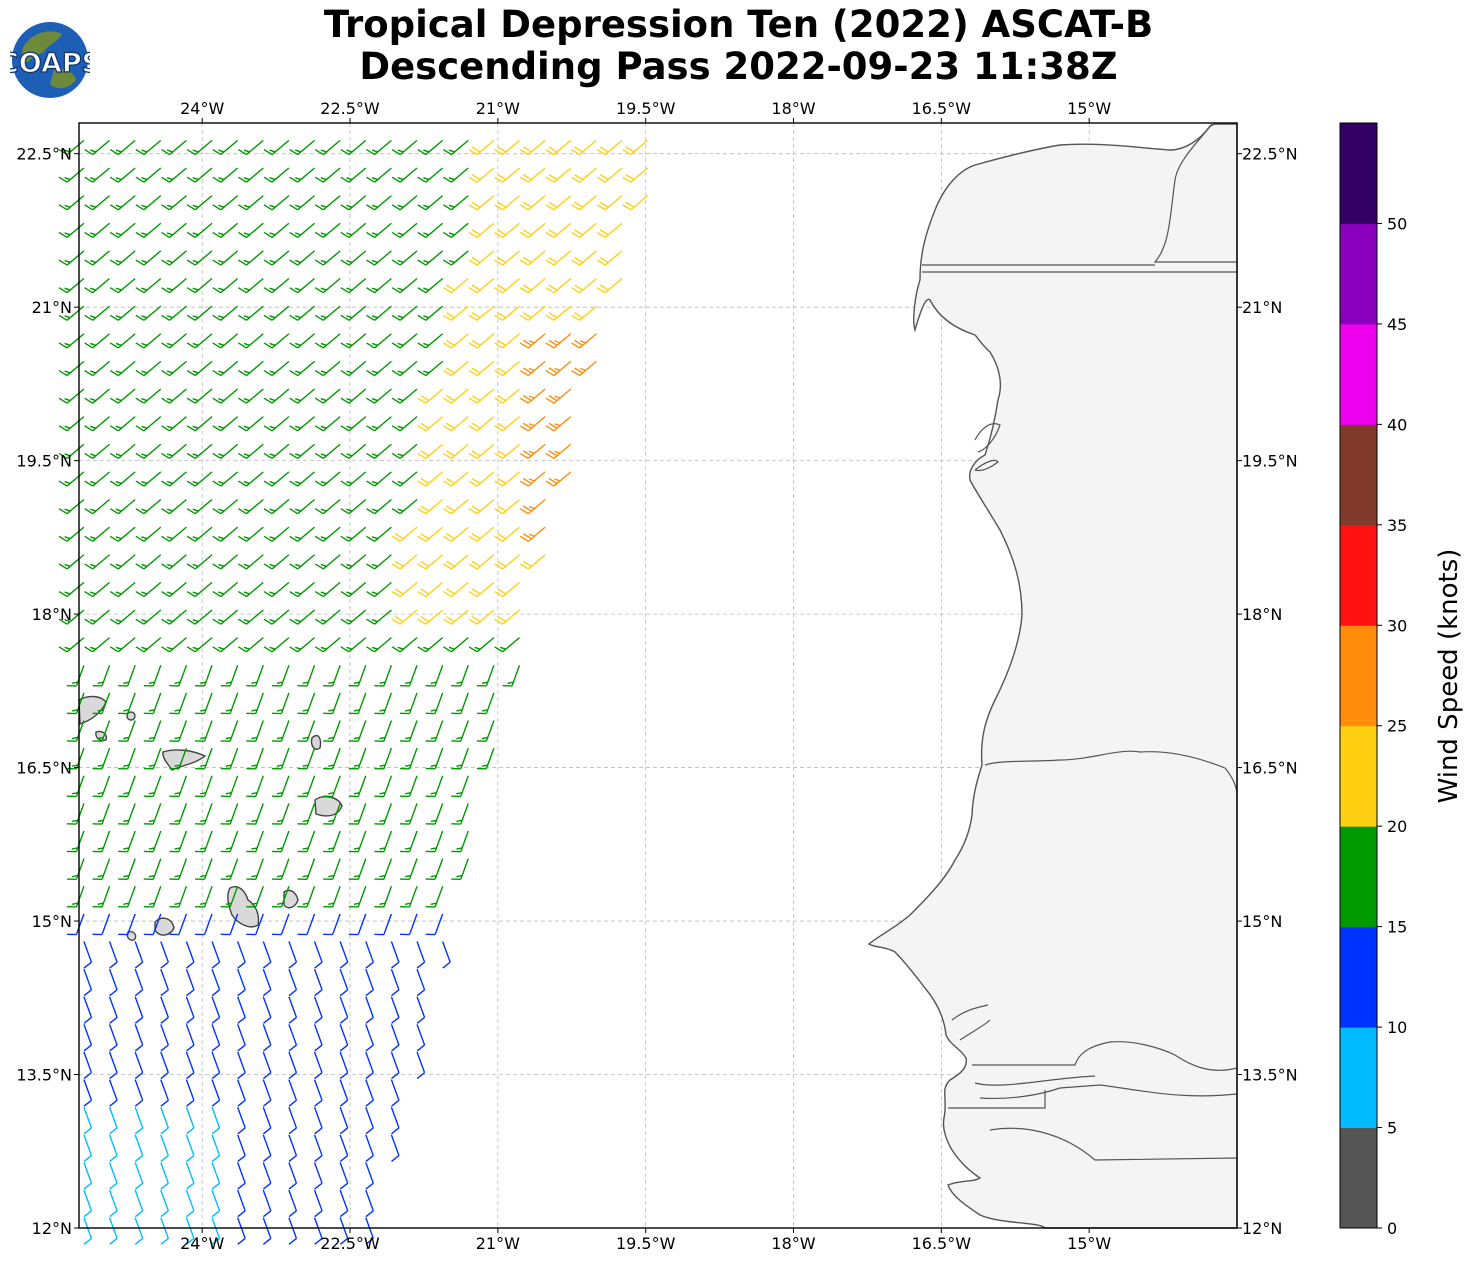  I want to click on y-tick-label-left: 16.5°N, so click(44, 768).